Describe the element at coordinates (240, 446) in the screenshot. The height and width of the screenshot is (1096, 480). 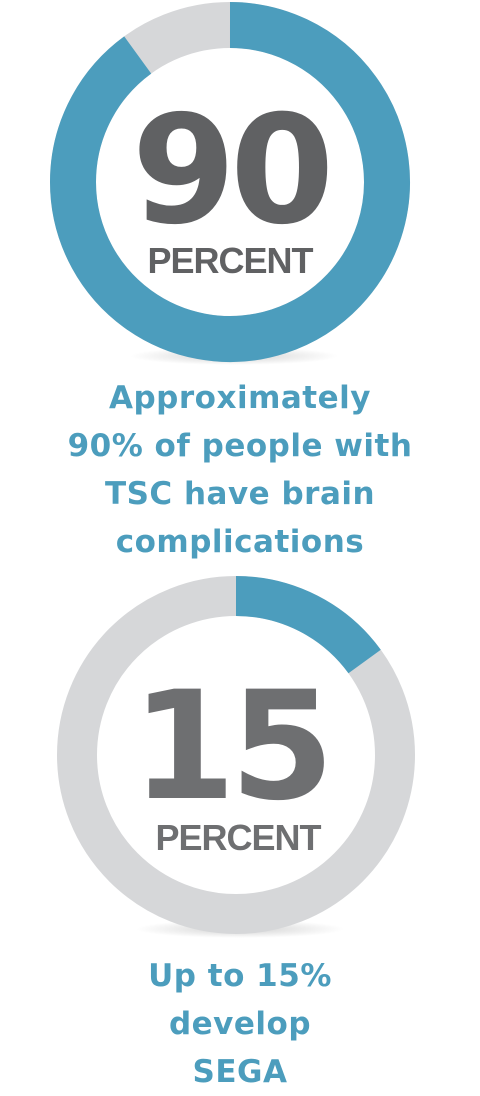
I see `caption-line: 90% of people with` at that location.